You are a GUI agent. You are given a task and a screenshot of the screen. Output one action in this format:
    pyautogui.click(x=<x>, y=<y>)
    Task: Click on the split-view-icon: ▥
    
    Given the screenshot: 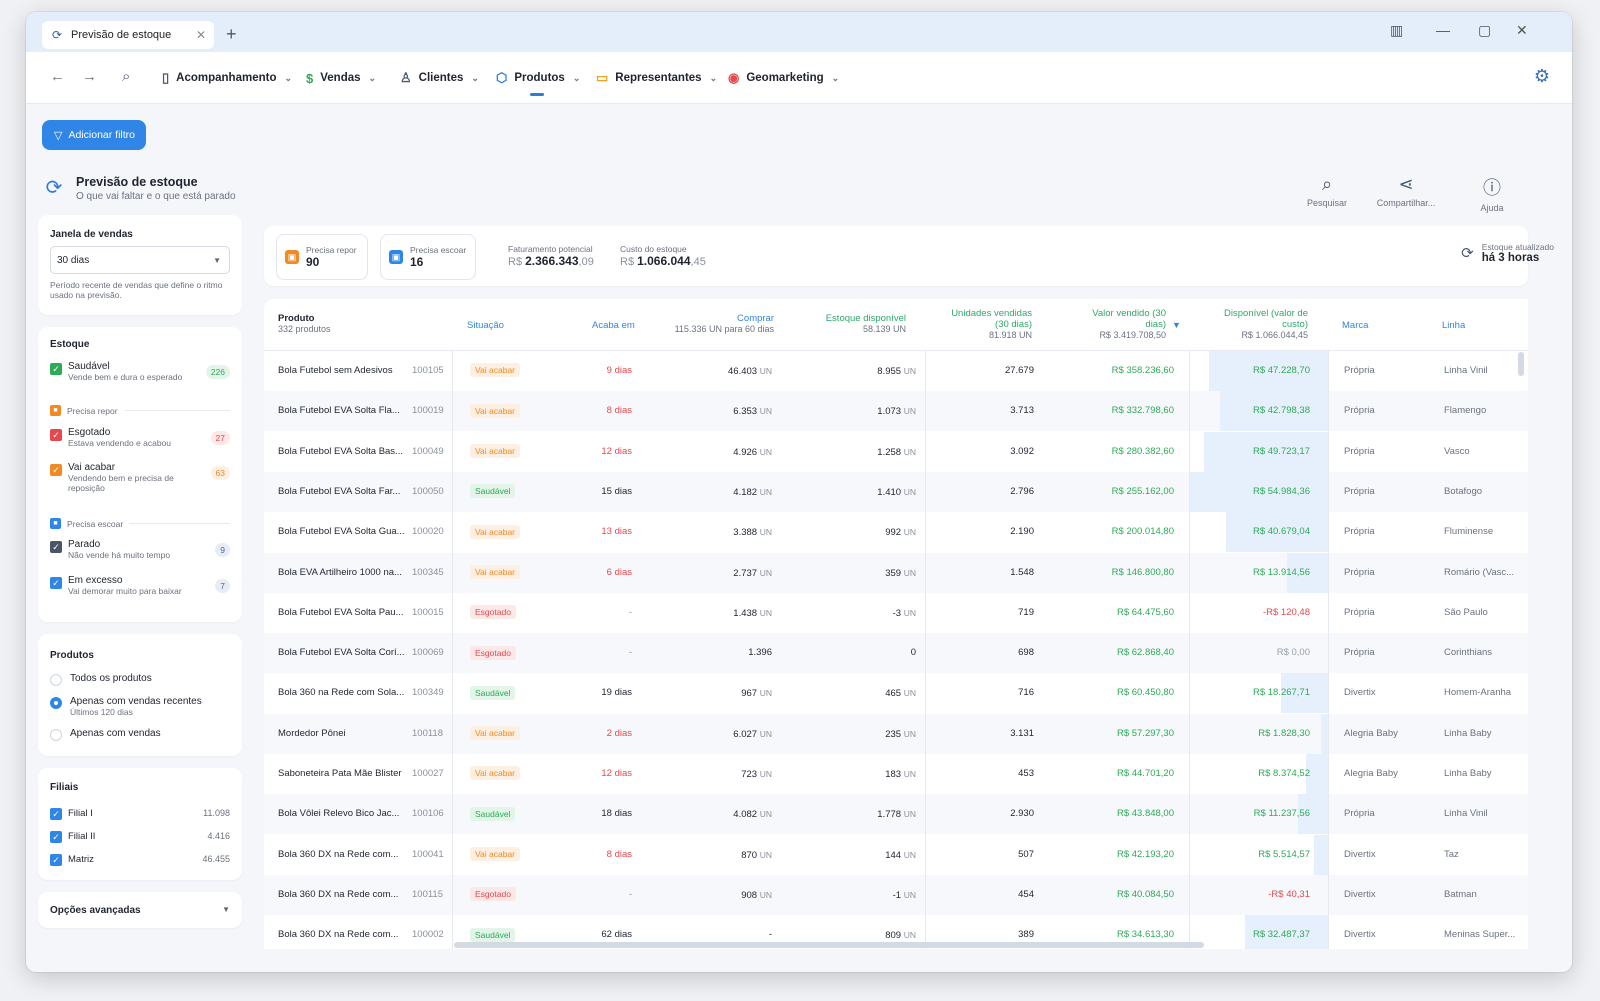 What is the action you would take?
    pyautogui.click(x=1397, y=30)
    